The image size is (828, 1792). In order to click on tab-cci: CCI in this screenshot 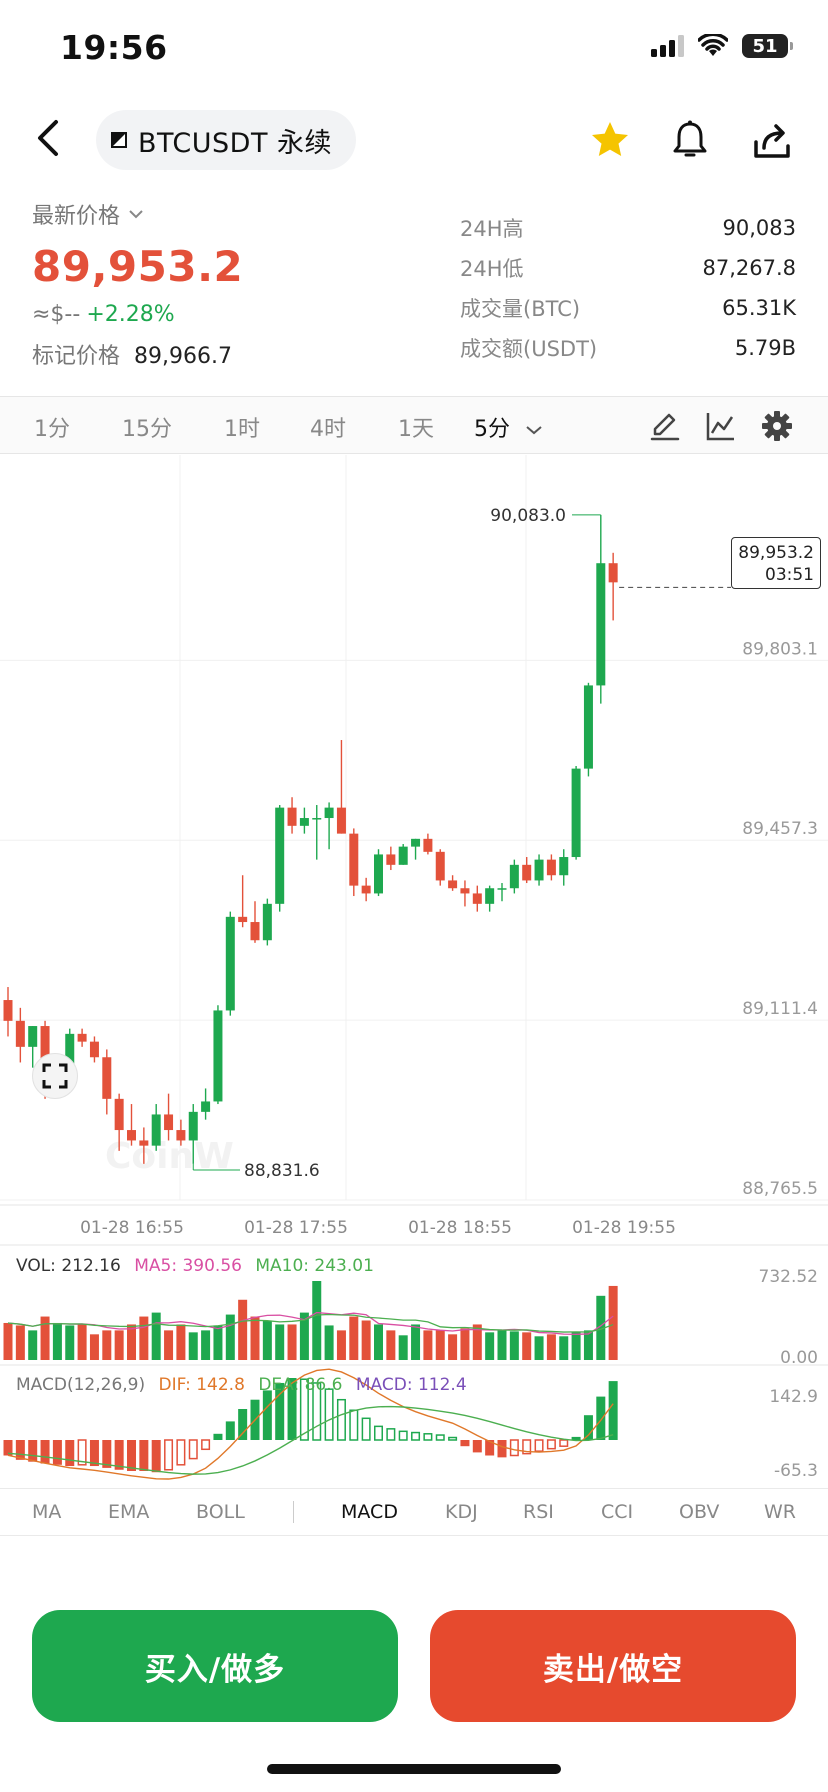, I will do `click(617, 1512)`.